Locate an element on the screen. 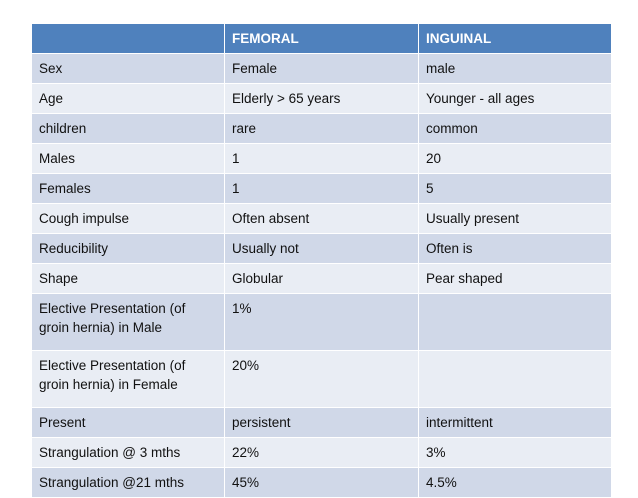  femoral-cell: Often absent is located at coordinates (321, 218).